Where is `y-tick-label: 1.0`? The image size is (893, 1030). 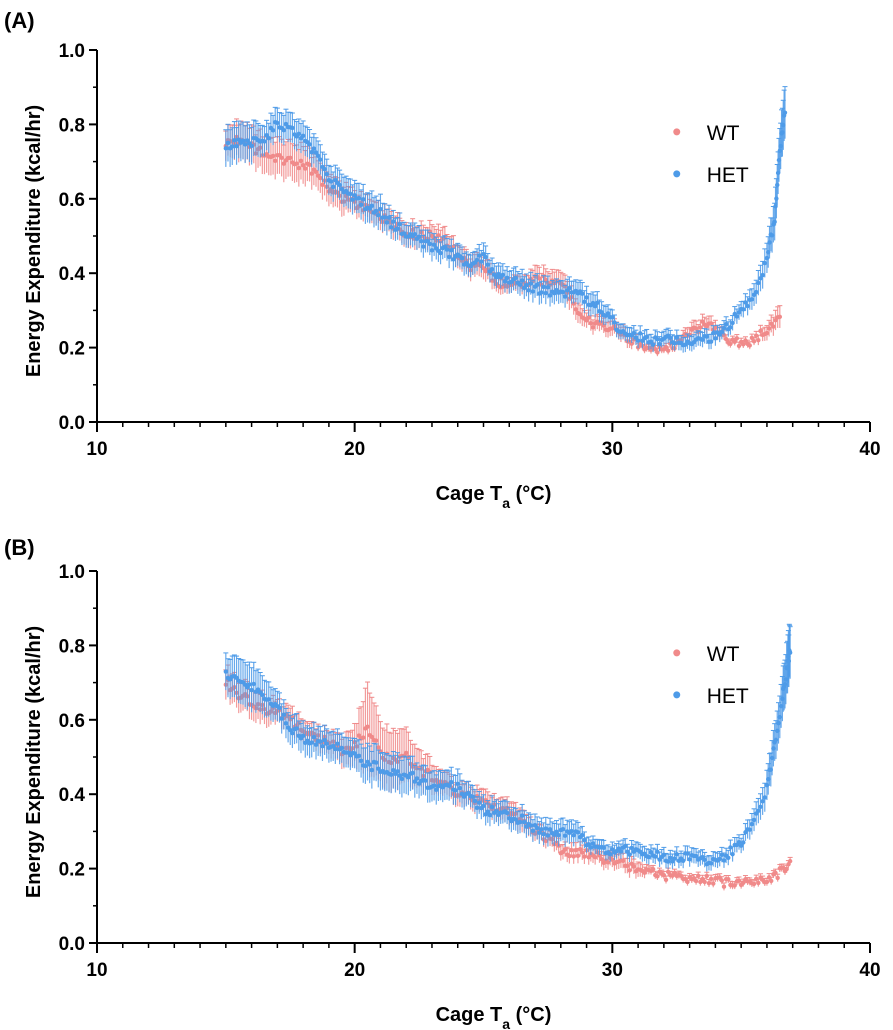
y-tick-label: 1.0 is located at coordinates (72, 51).